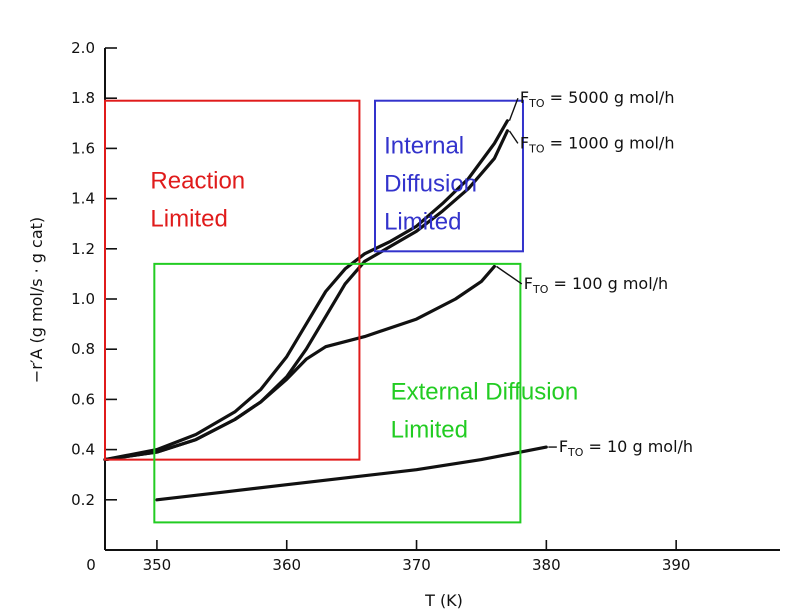 This screenshot has height=616, width=797. I want to click on series-label-f10: FTO = 10 g mol/h, so click(626, 448).